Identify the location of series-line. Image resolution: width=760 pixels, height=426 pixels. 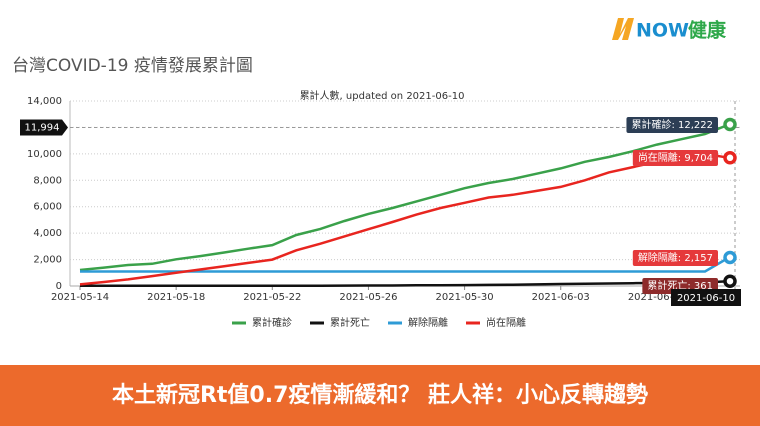
(405, 283).